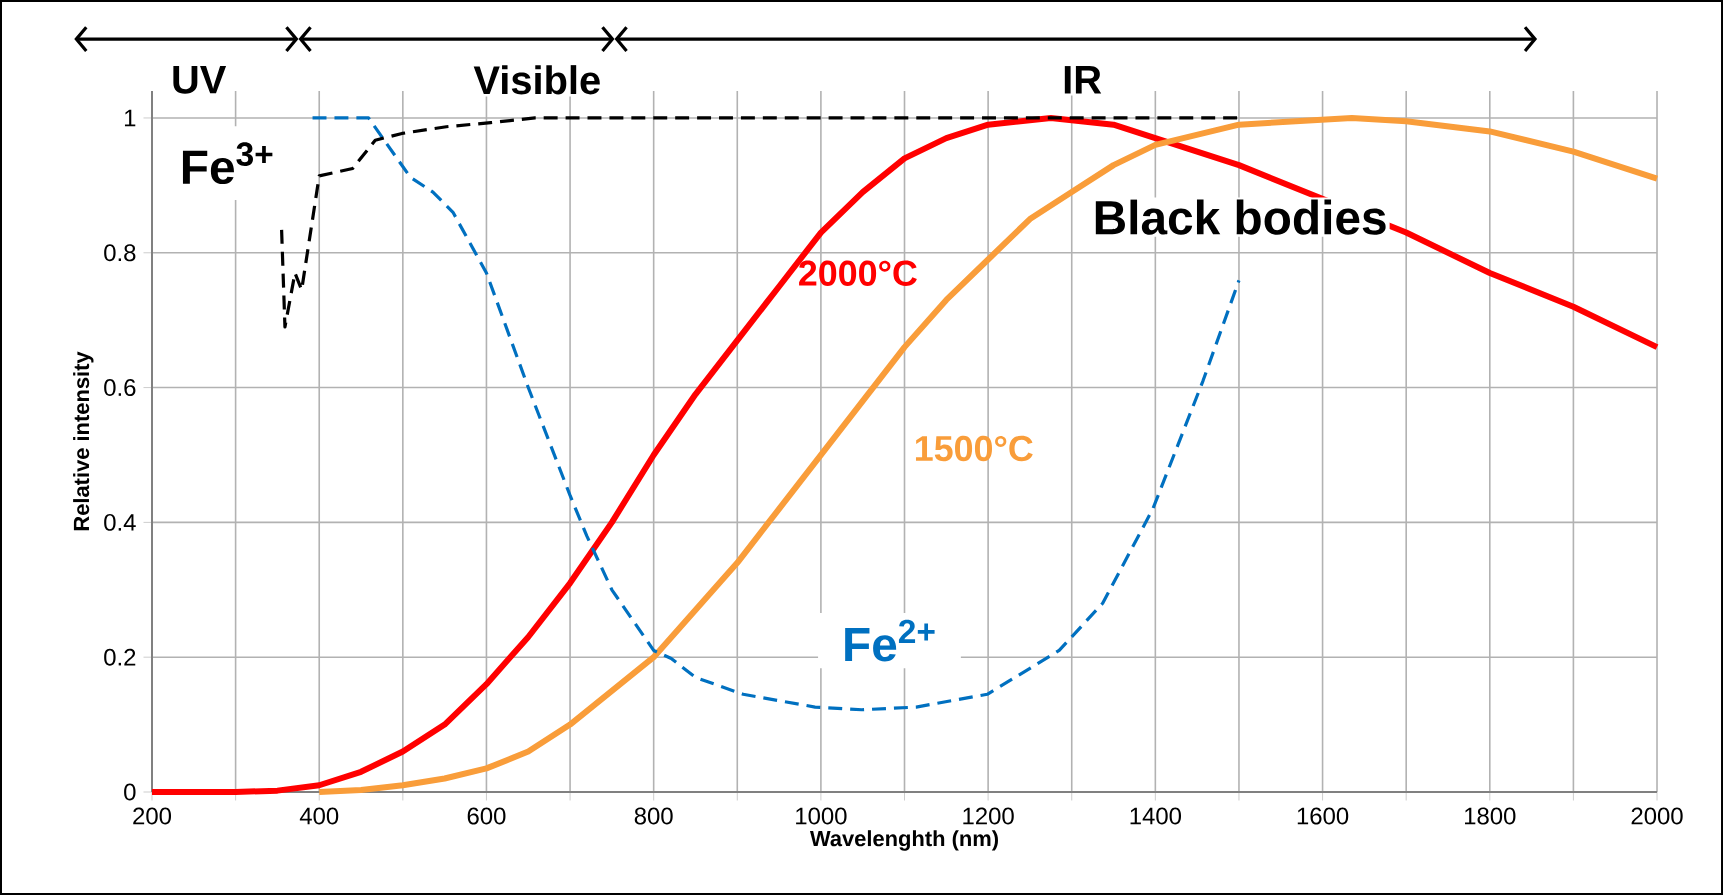 This screenshot has width=1723, height=895. What do you see at coordinates (83, 441) in the screenshot?
I see `y-axis-title: Relative intensity` at bounding box center [83, 441].